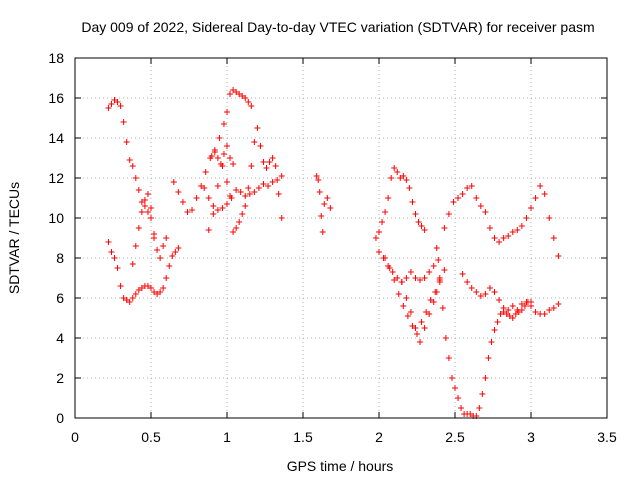 This screenshot has height=480, width=640. Describe the element at coordinates (607, 437) in the screenshot. I see `x-tick-label: 3.5` at that location.